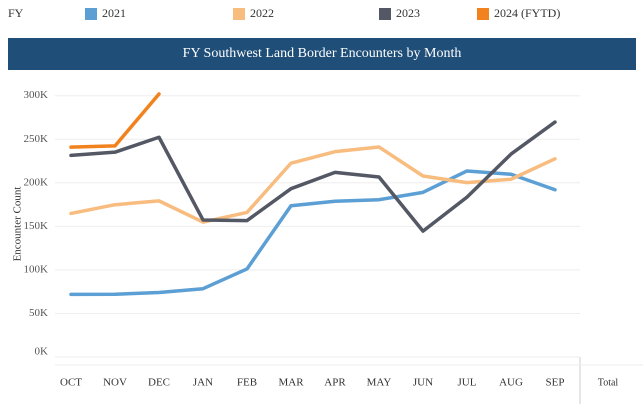  Describe the element at coordinates (291, 383) in the screenshot. I see `x-tick-label: MAR` at that location.